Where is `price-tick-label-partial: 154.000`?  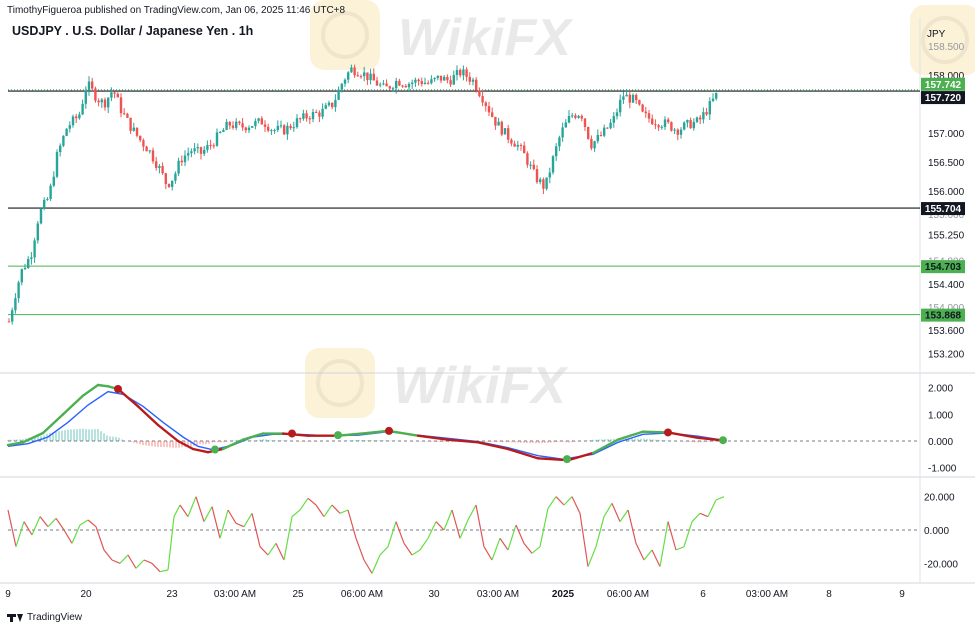
price-tick-label-partial: 154.000 is located at coordinates (946, 308).